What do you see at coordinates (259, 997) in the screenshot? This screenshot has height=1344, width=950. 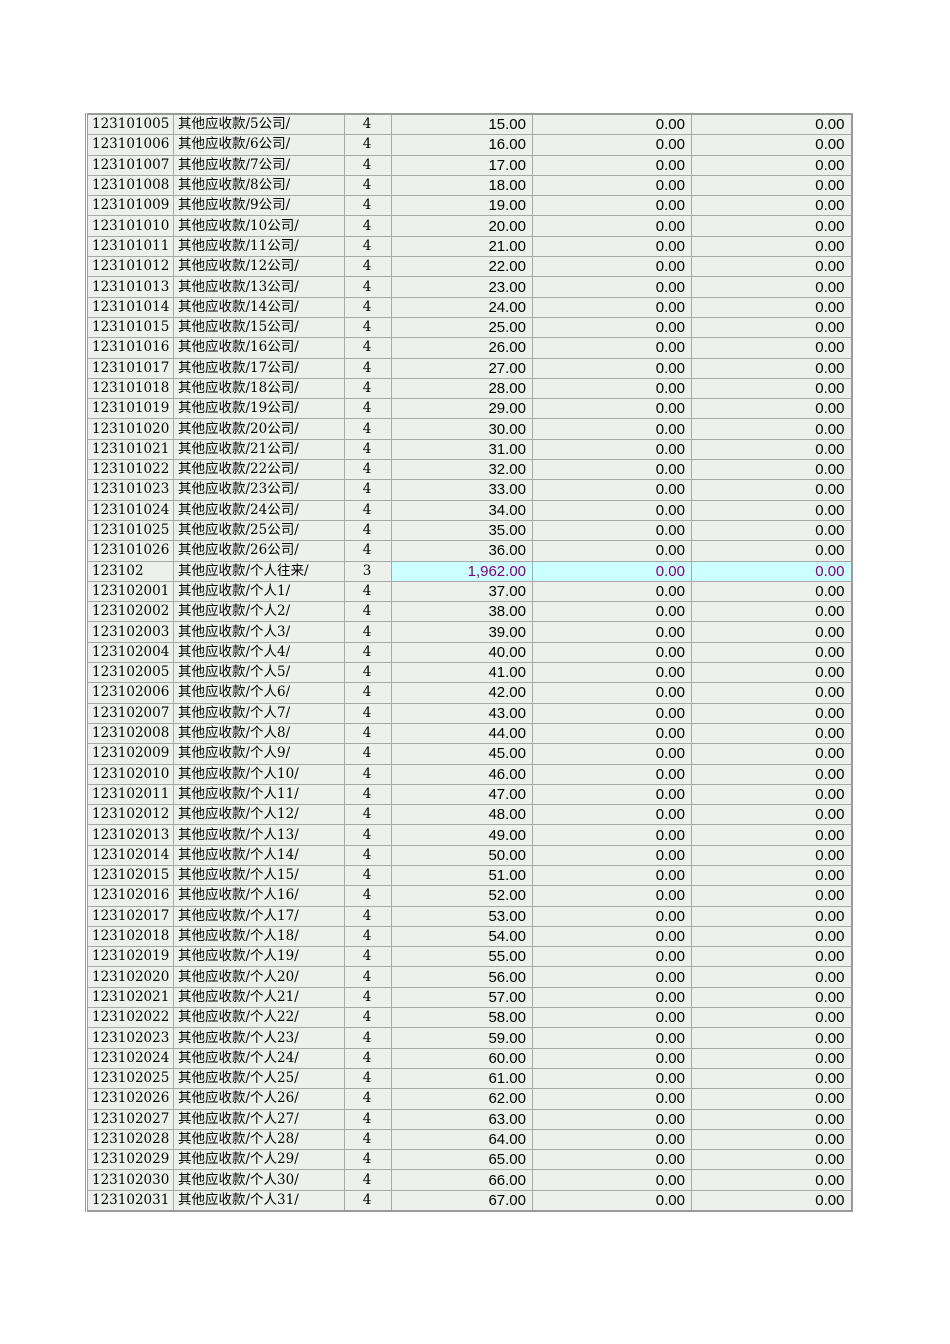 I see `account-name-cell: 其他应收款/个人21/` at bounding box center [259, 997].